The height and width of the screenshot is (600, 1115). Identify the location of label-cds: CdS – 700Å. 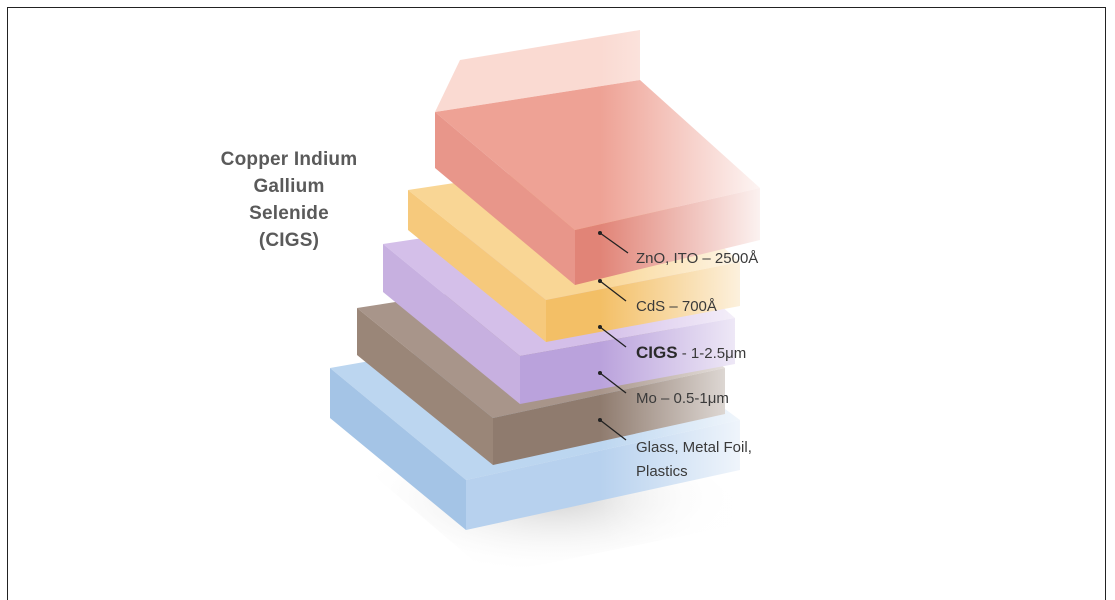
(676, 306).